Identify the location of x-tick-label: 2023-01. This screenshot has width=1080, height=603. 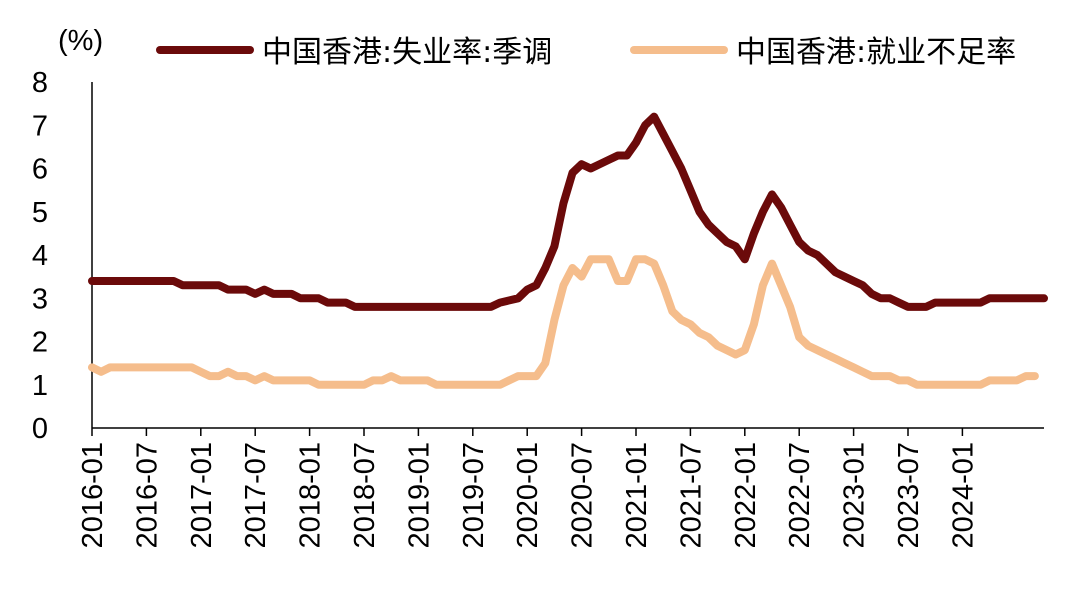
(855, 495).